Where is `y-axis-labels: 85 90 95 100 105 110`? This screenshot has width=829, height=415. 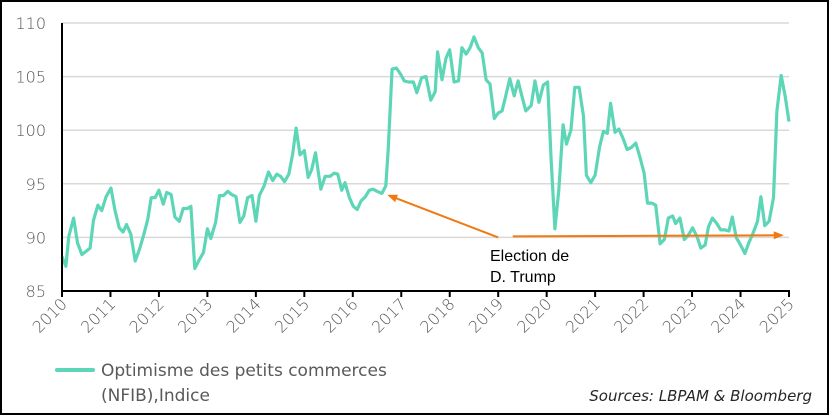 y-axis-labels: 85 90 95 100 105 110 is located at coordinates (30, 157).